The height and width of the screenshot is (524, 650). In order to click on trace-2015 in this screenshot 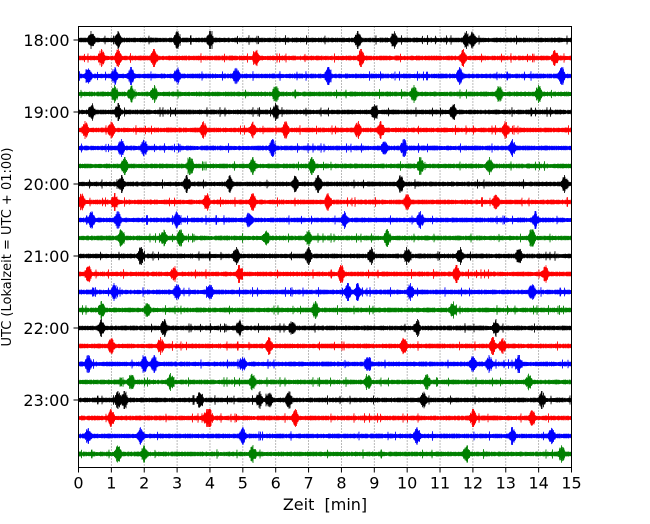, I will do `click(325, 202)`.